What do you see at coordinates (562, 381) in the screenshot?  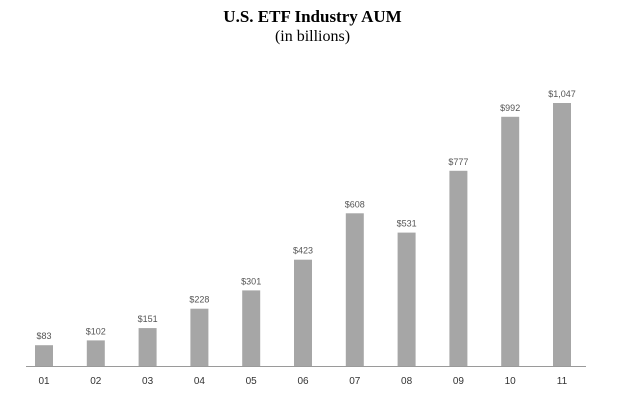 I see `x-tick-11: 11` at bounding box center [562, 381].